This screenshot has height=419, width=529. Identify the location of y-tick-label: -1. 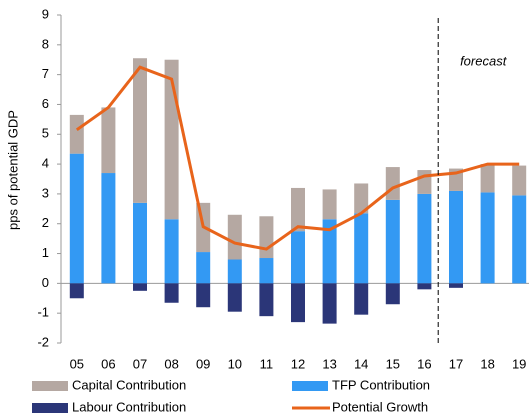
(43, 312).